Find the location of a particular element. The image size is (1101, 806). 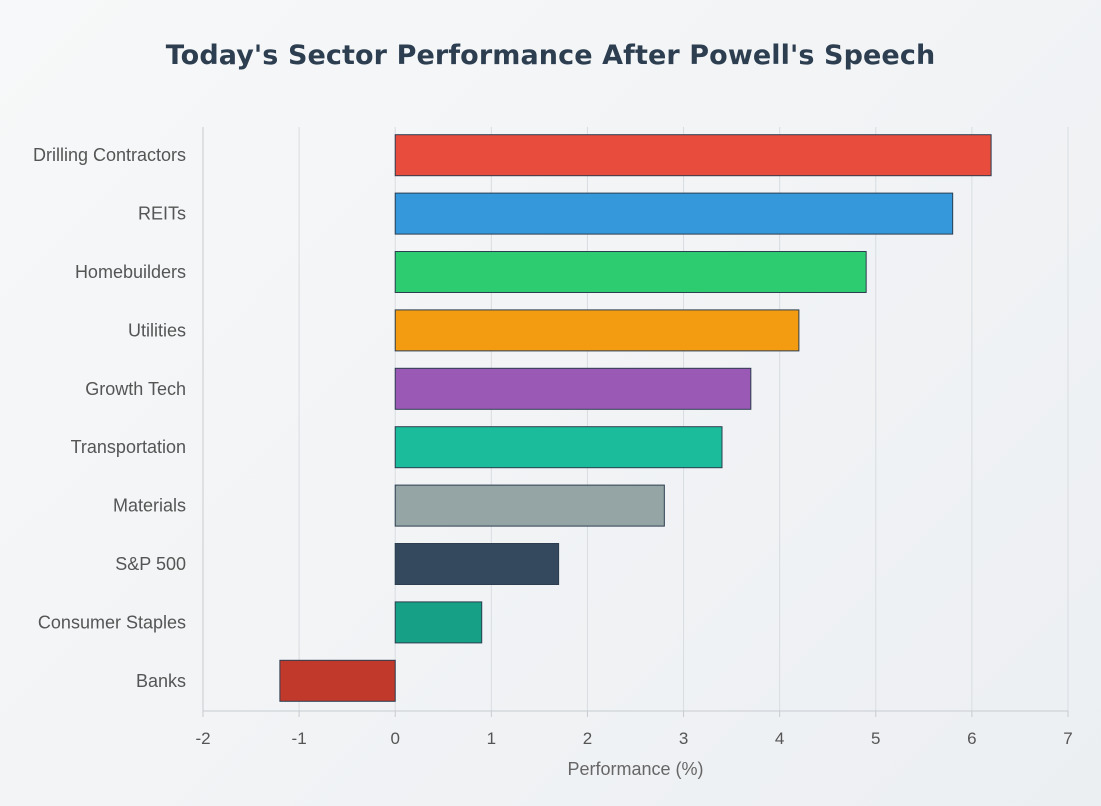

bar-transportation is located at coordinates (558, 447).